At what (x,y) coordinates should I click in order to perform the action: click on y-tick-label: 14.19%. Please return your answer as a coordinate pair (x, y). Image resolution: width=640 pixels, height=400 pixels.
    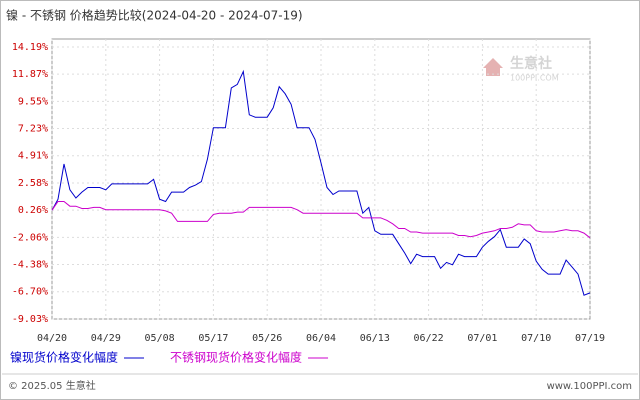
    Looking at the image, I should click on (30, 47).